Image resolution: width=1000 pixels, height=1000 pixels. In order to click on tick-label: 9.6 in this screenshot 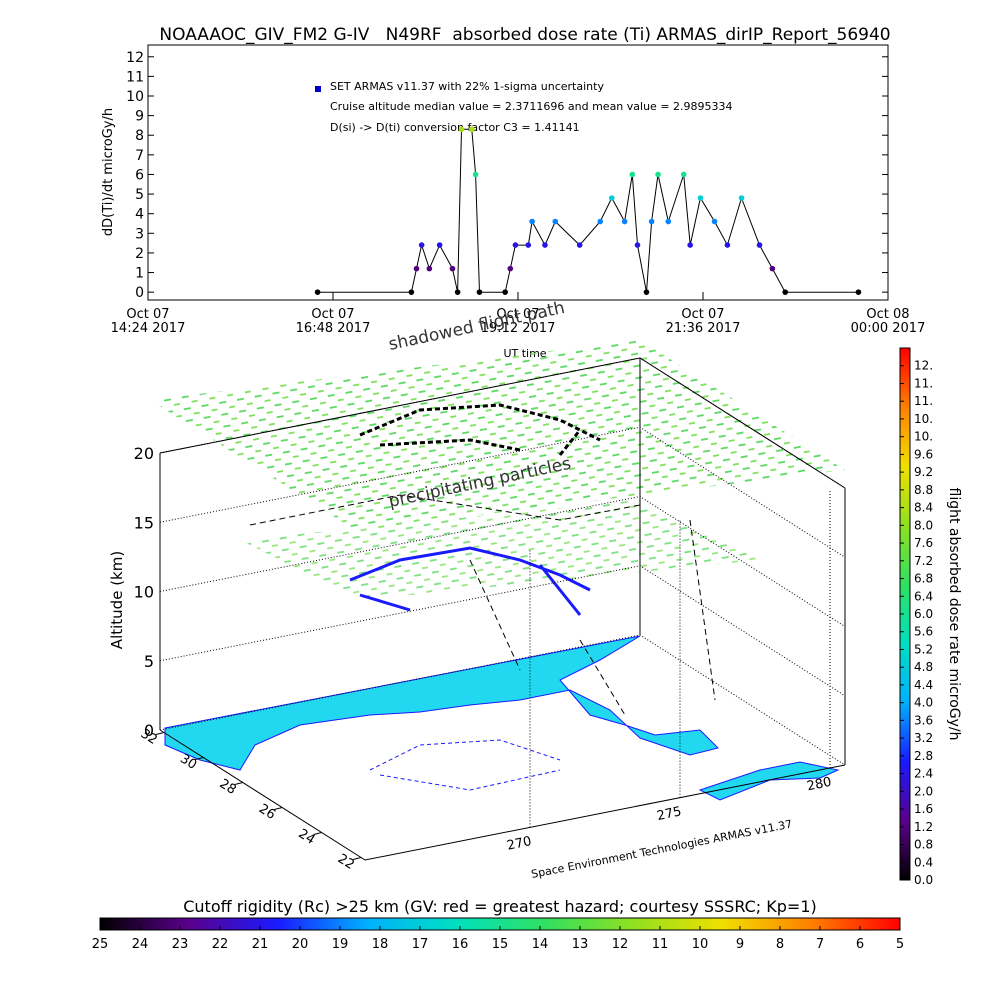, I will do `click(923, 454)`.